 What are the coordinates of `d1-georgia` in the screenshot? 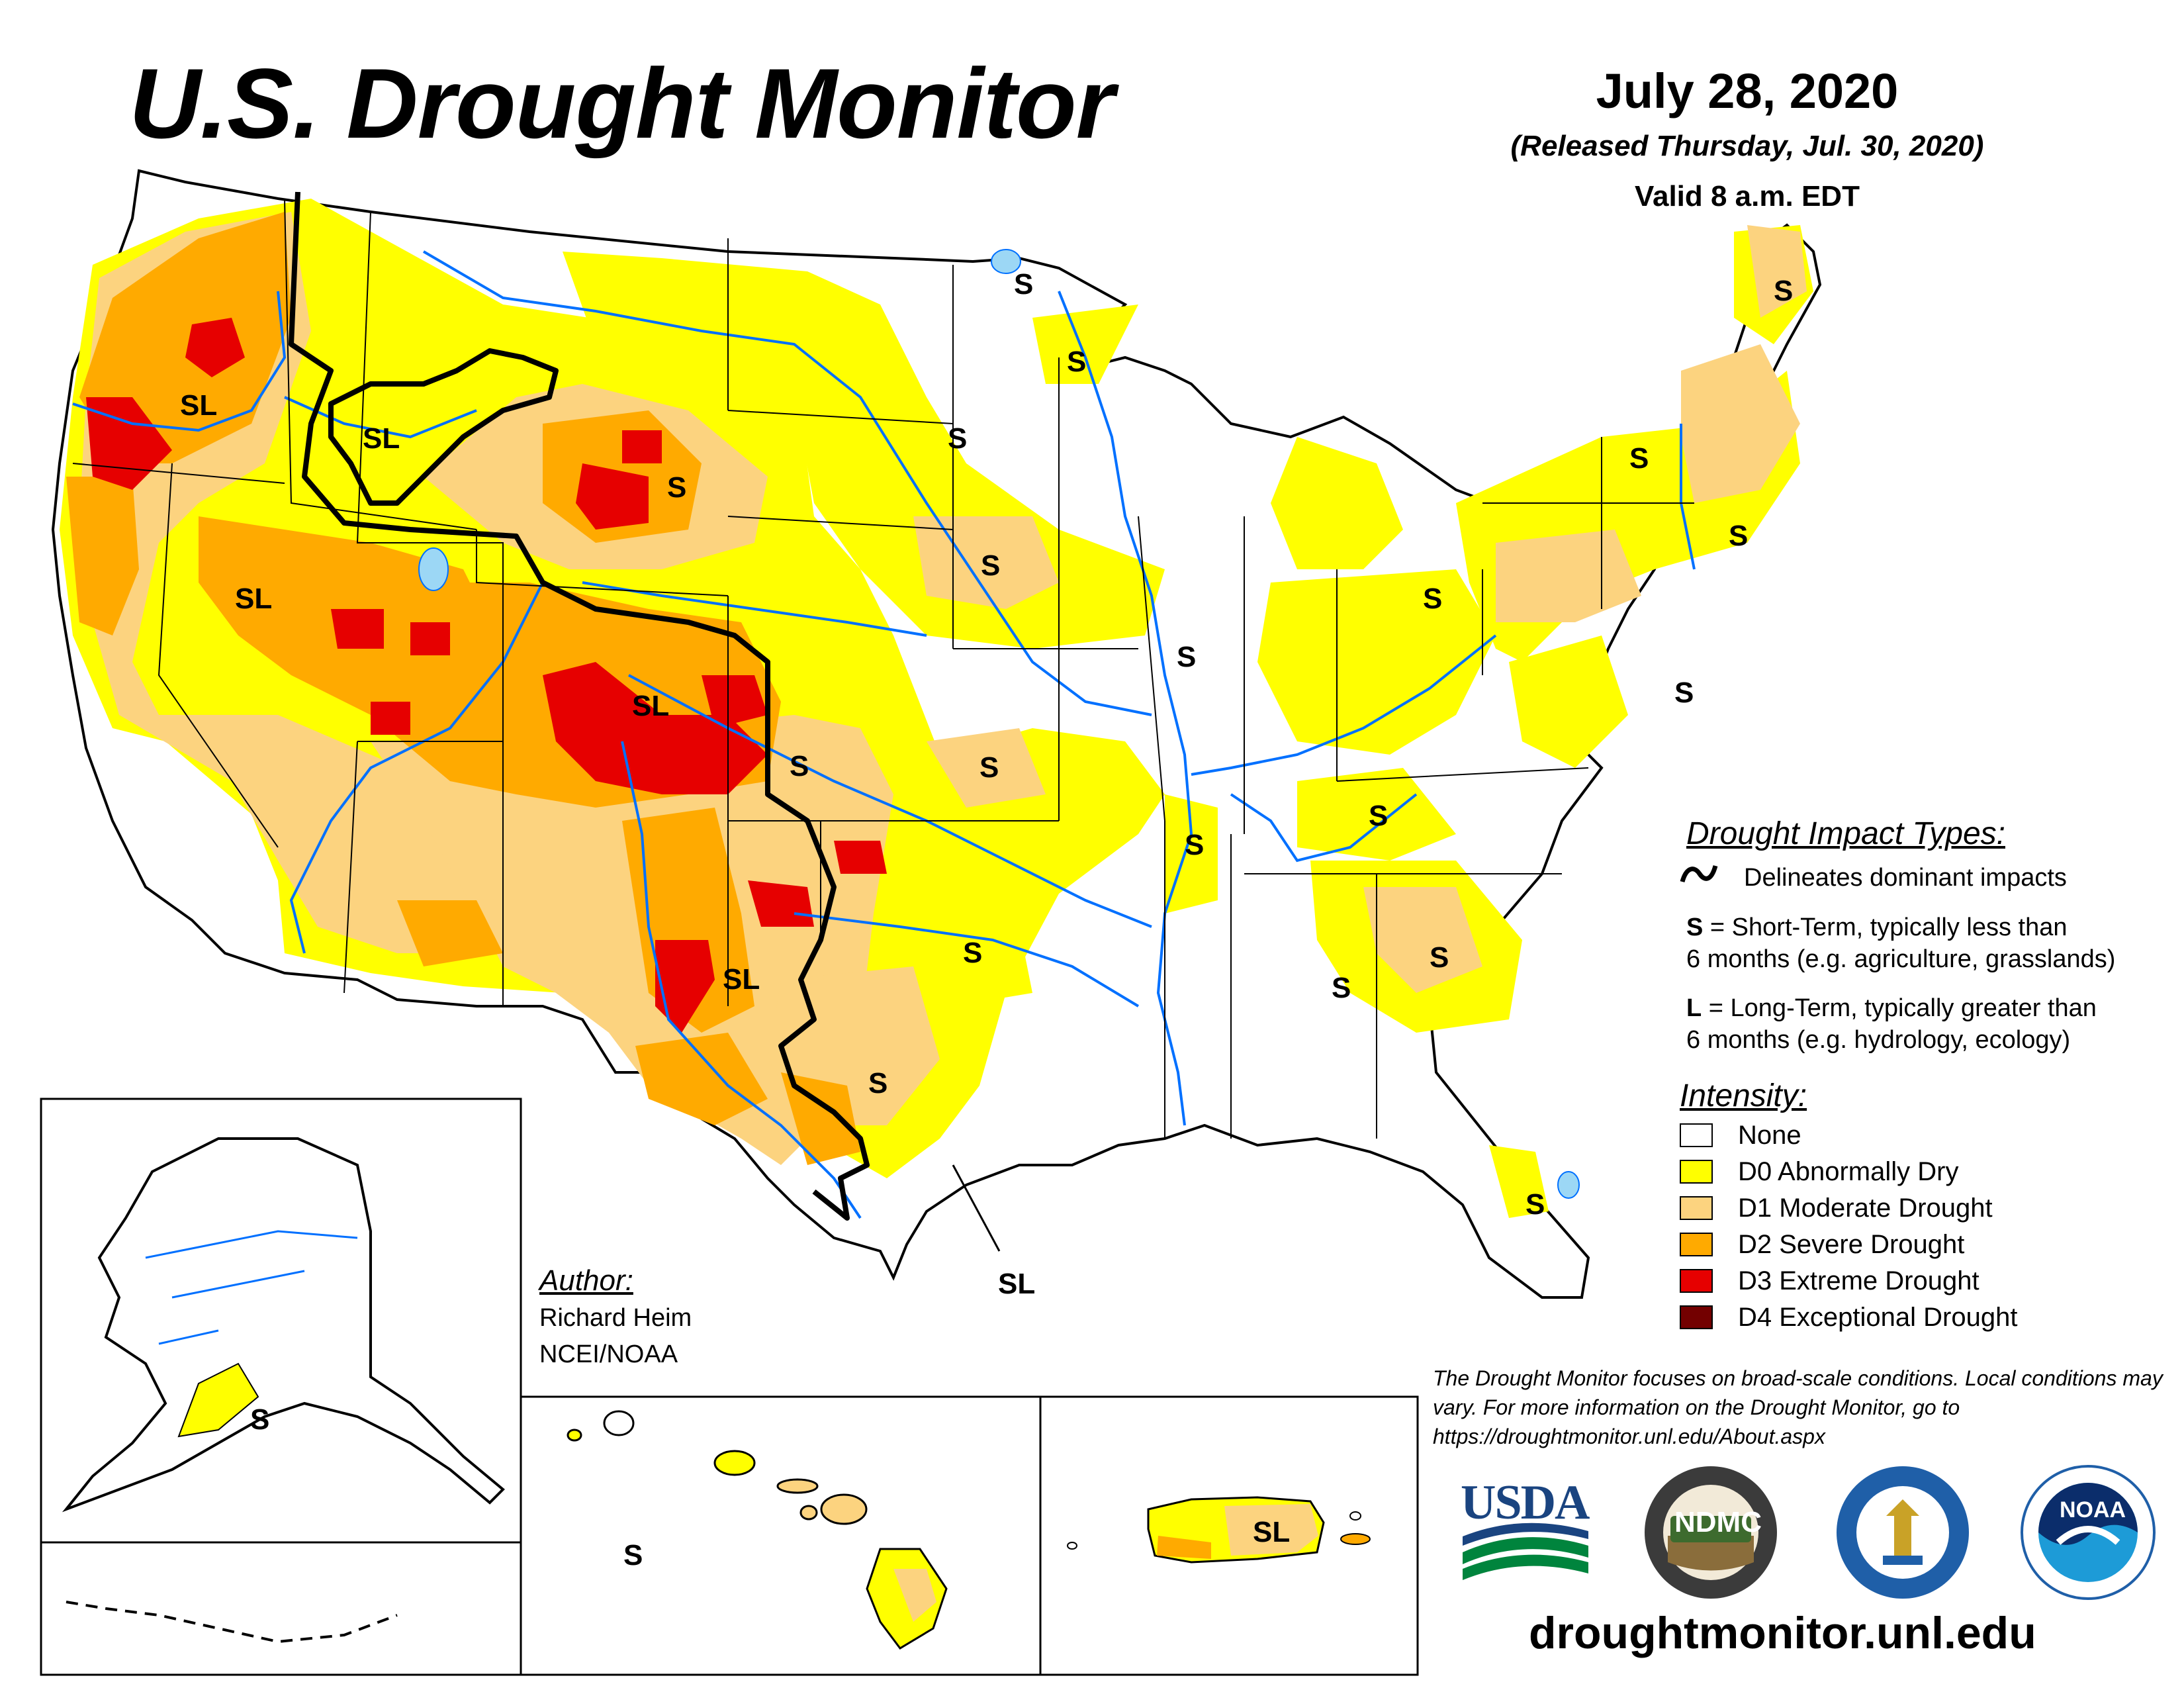 It's located at (1422, 940).